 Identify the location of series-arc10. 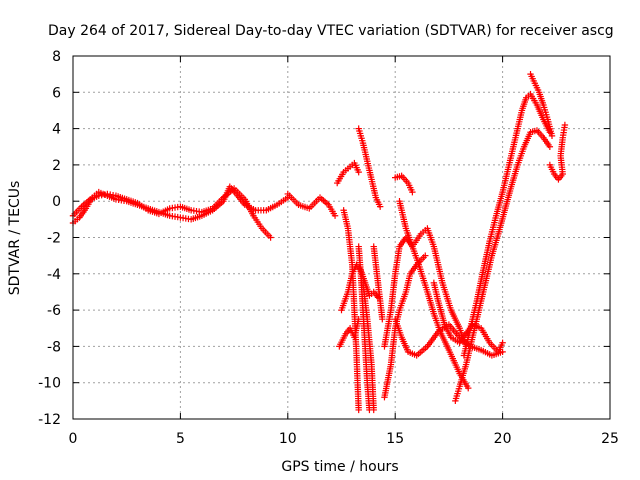
(368, 346).